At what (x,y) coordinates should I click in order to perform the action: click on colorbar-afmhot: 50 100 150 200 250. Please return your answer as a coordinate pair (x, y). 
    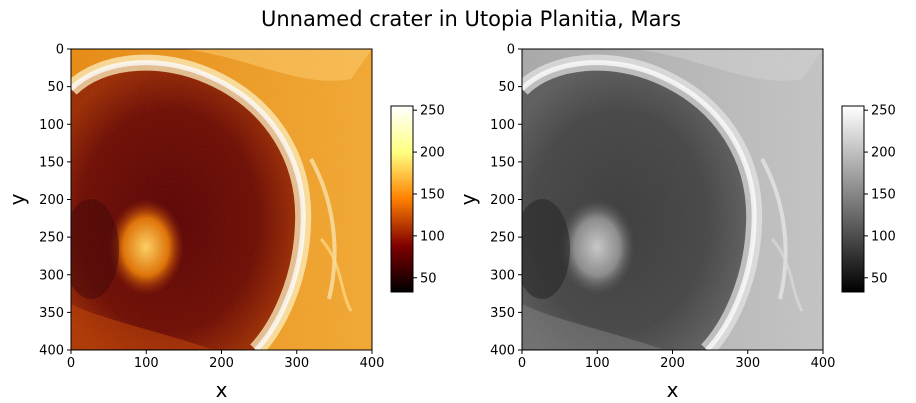
    Looking at the image, I should click on (417, 198).